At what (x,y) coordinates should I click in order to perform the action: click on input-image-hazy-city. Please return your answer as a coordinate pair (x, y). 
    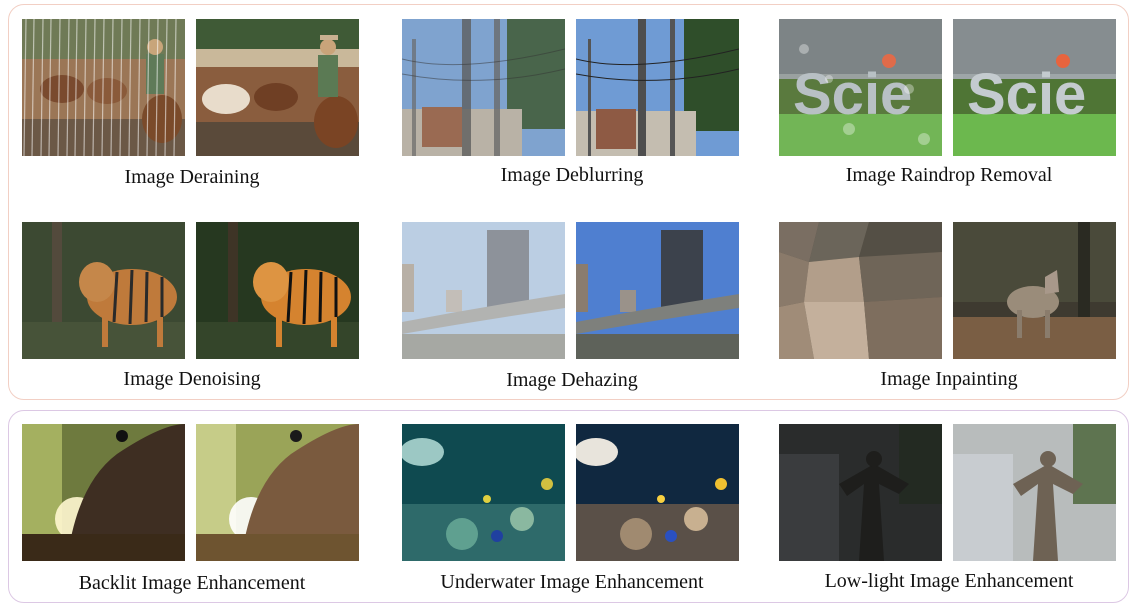
    Looking at the image, I should click on (483, 290).